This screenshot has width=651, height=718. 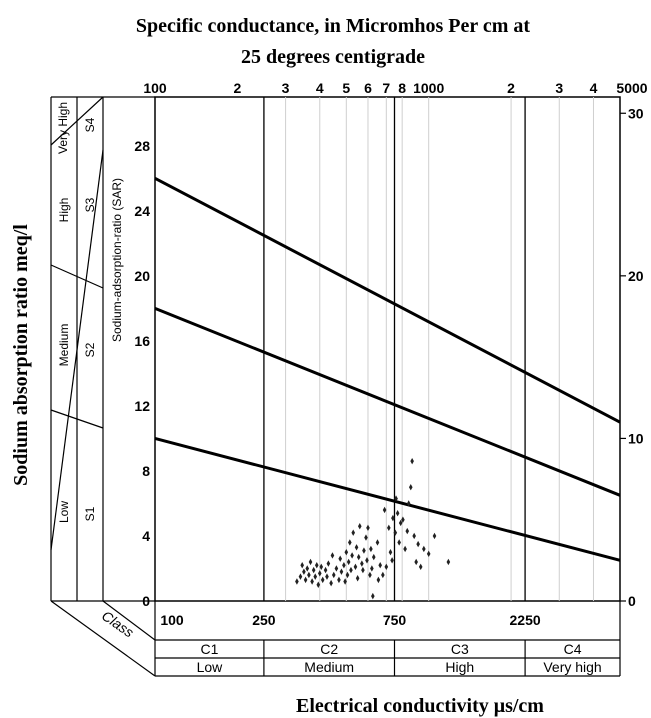 What do you see at coordinates (64, 210) in the screenshot?
I see `sodium-class-s3-desc: High` at bounding box center [64, 210].